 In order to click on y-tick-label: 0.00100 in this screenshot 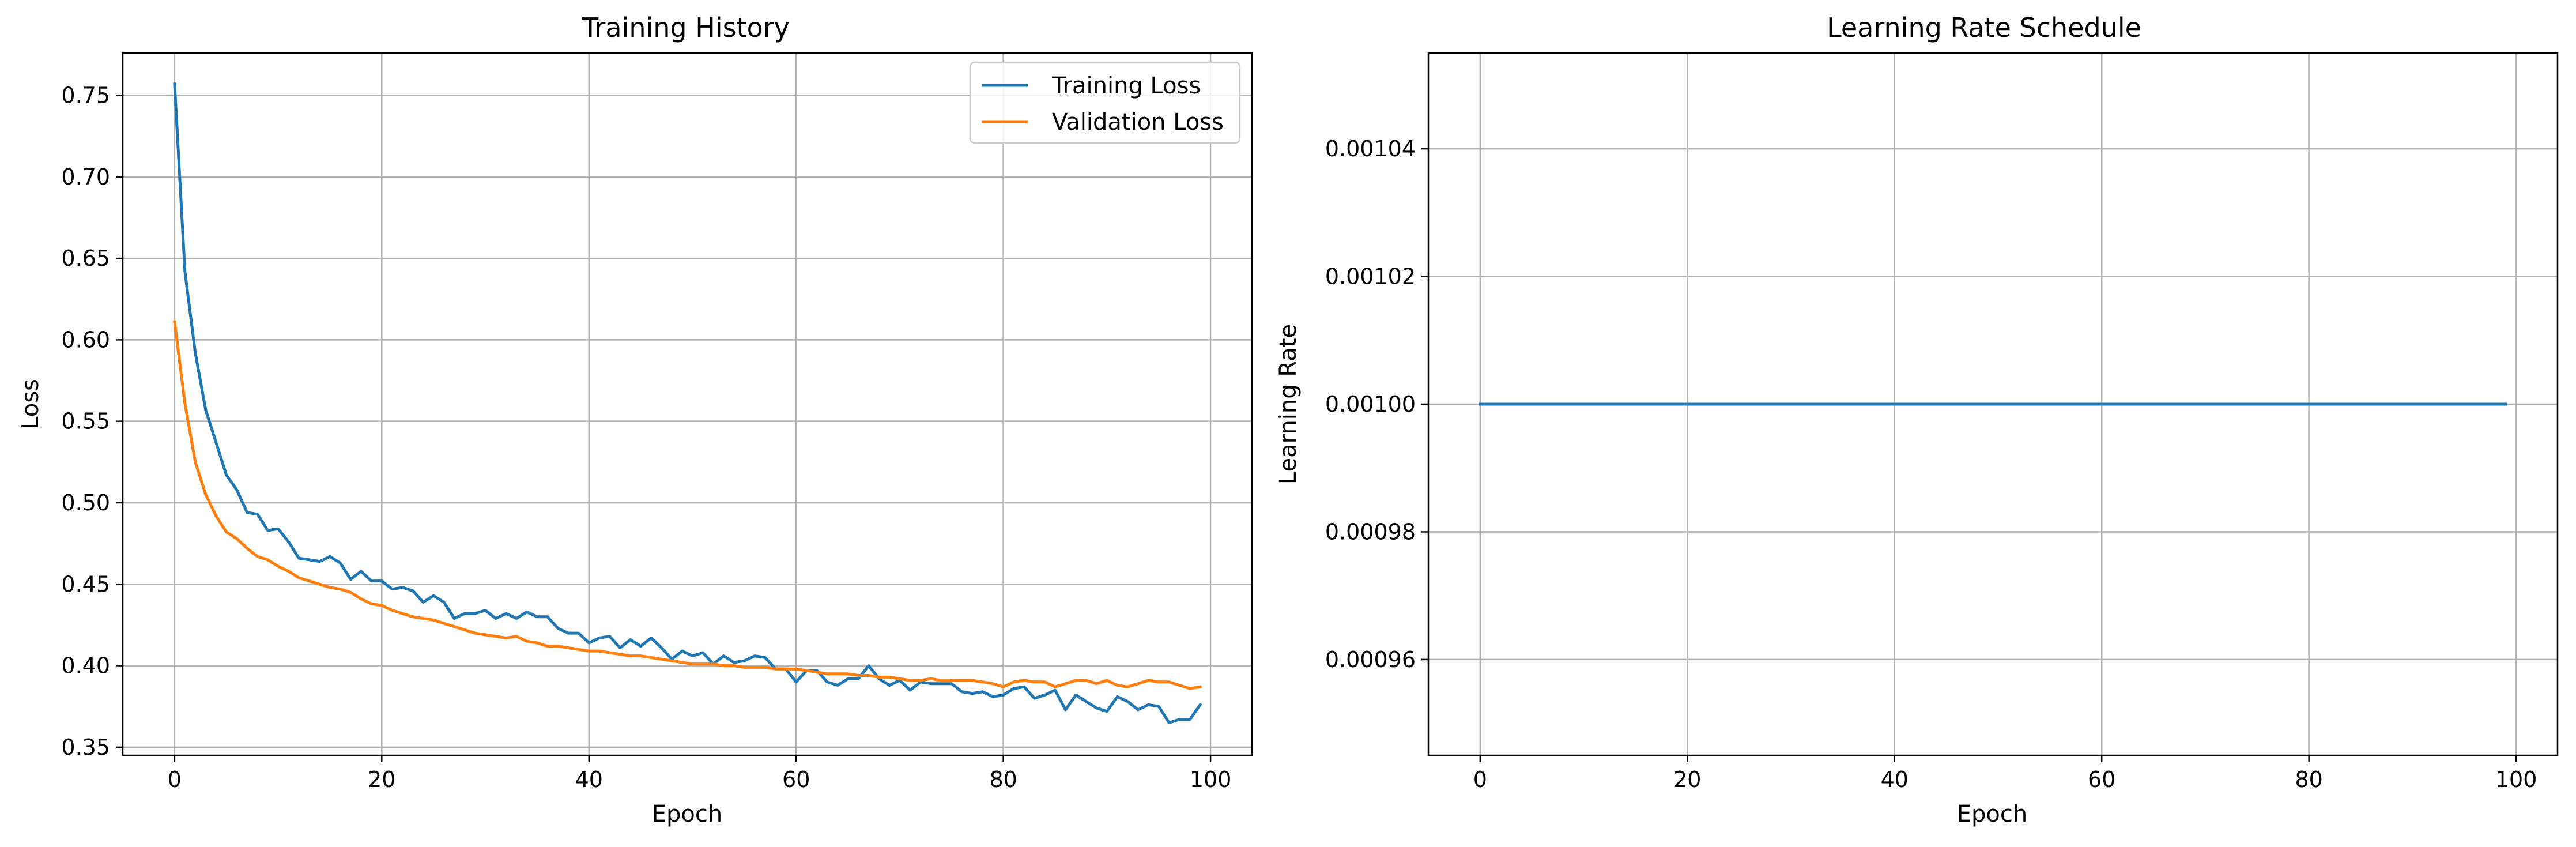, I will do `click(1370, 404)`.